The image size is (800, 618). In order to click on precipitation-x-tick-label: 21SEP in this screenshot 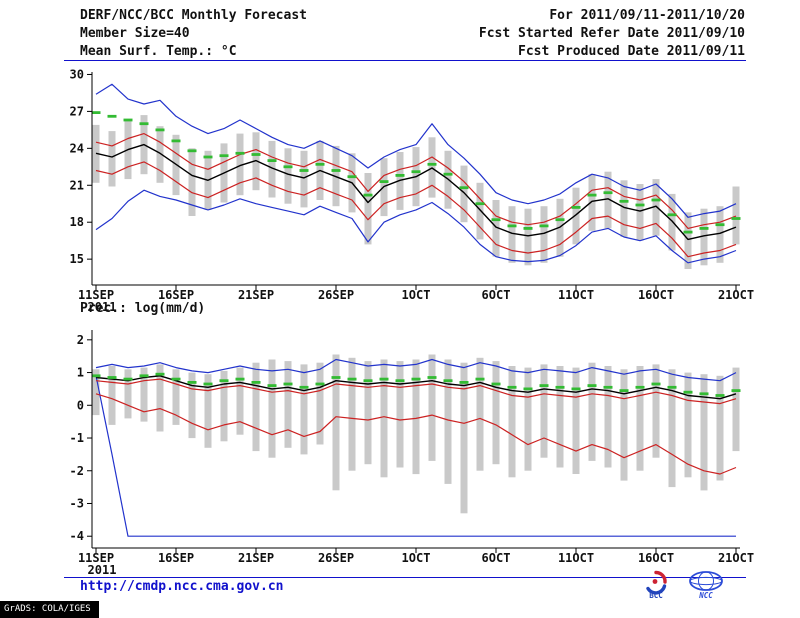, I will do `click(256, 558)`.